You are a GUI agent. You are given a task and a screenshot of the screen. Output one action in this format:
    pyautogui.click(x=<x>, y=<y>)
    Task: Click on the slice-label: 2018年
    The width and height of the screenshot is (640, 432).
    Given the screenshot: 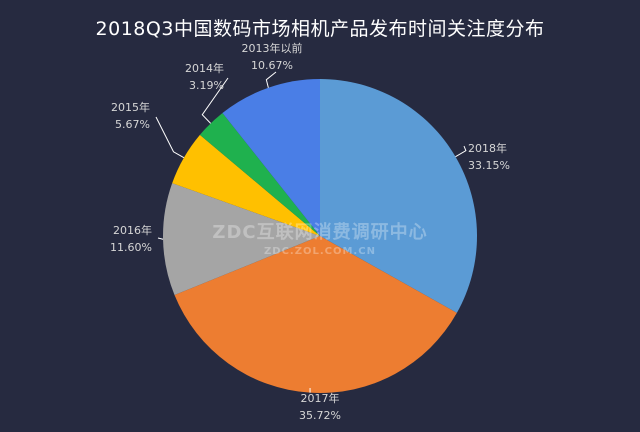 What is the action you would take?
    pyautogui.click(x=487, y=148)
    